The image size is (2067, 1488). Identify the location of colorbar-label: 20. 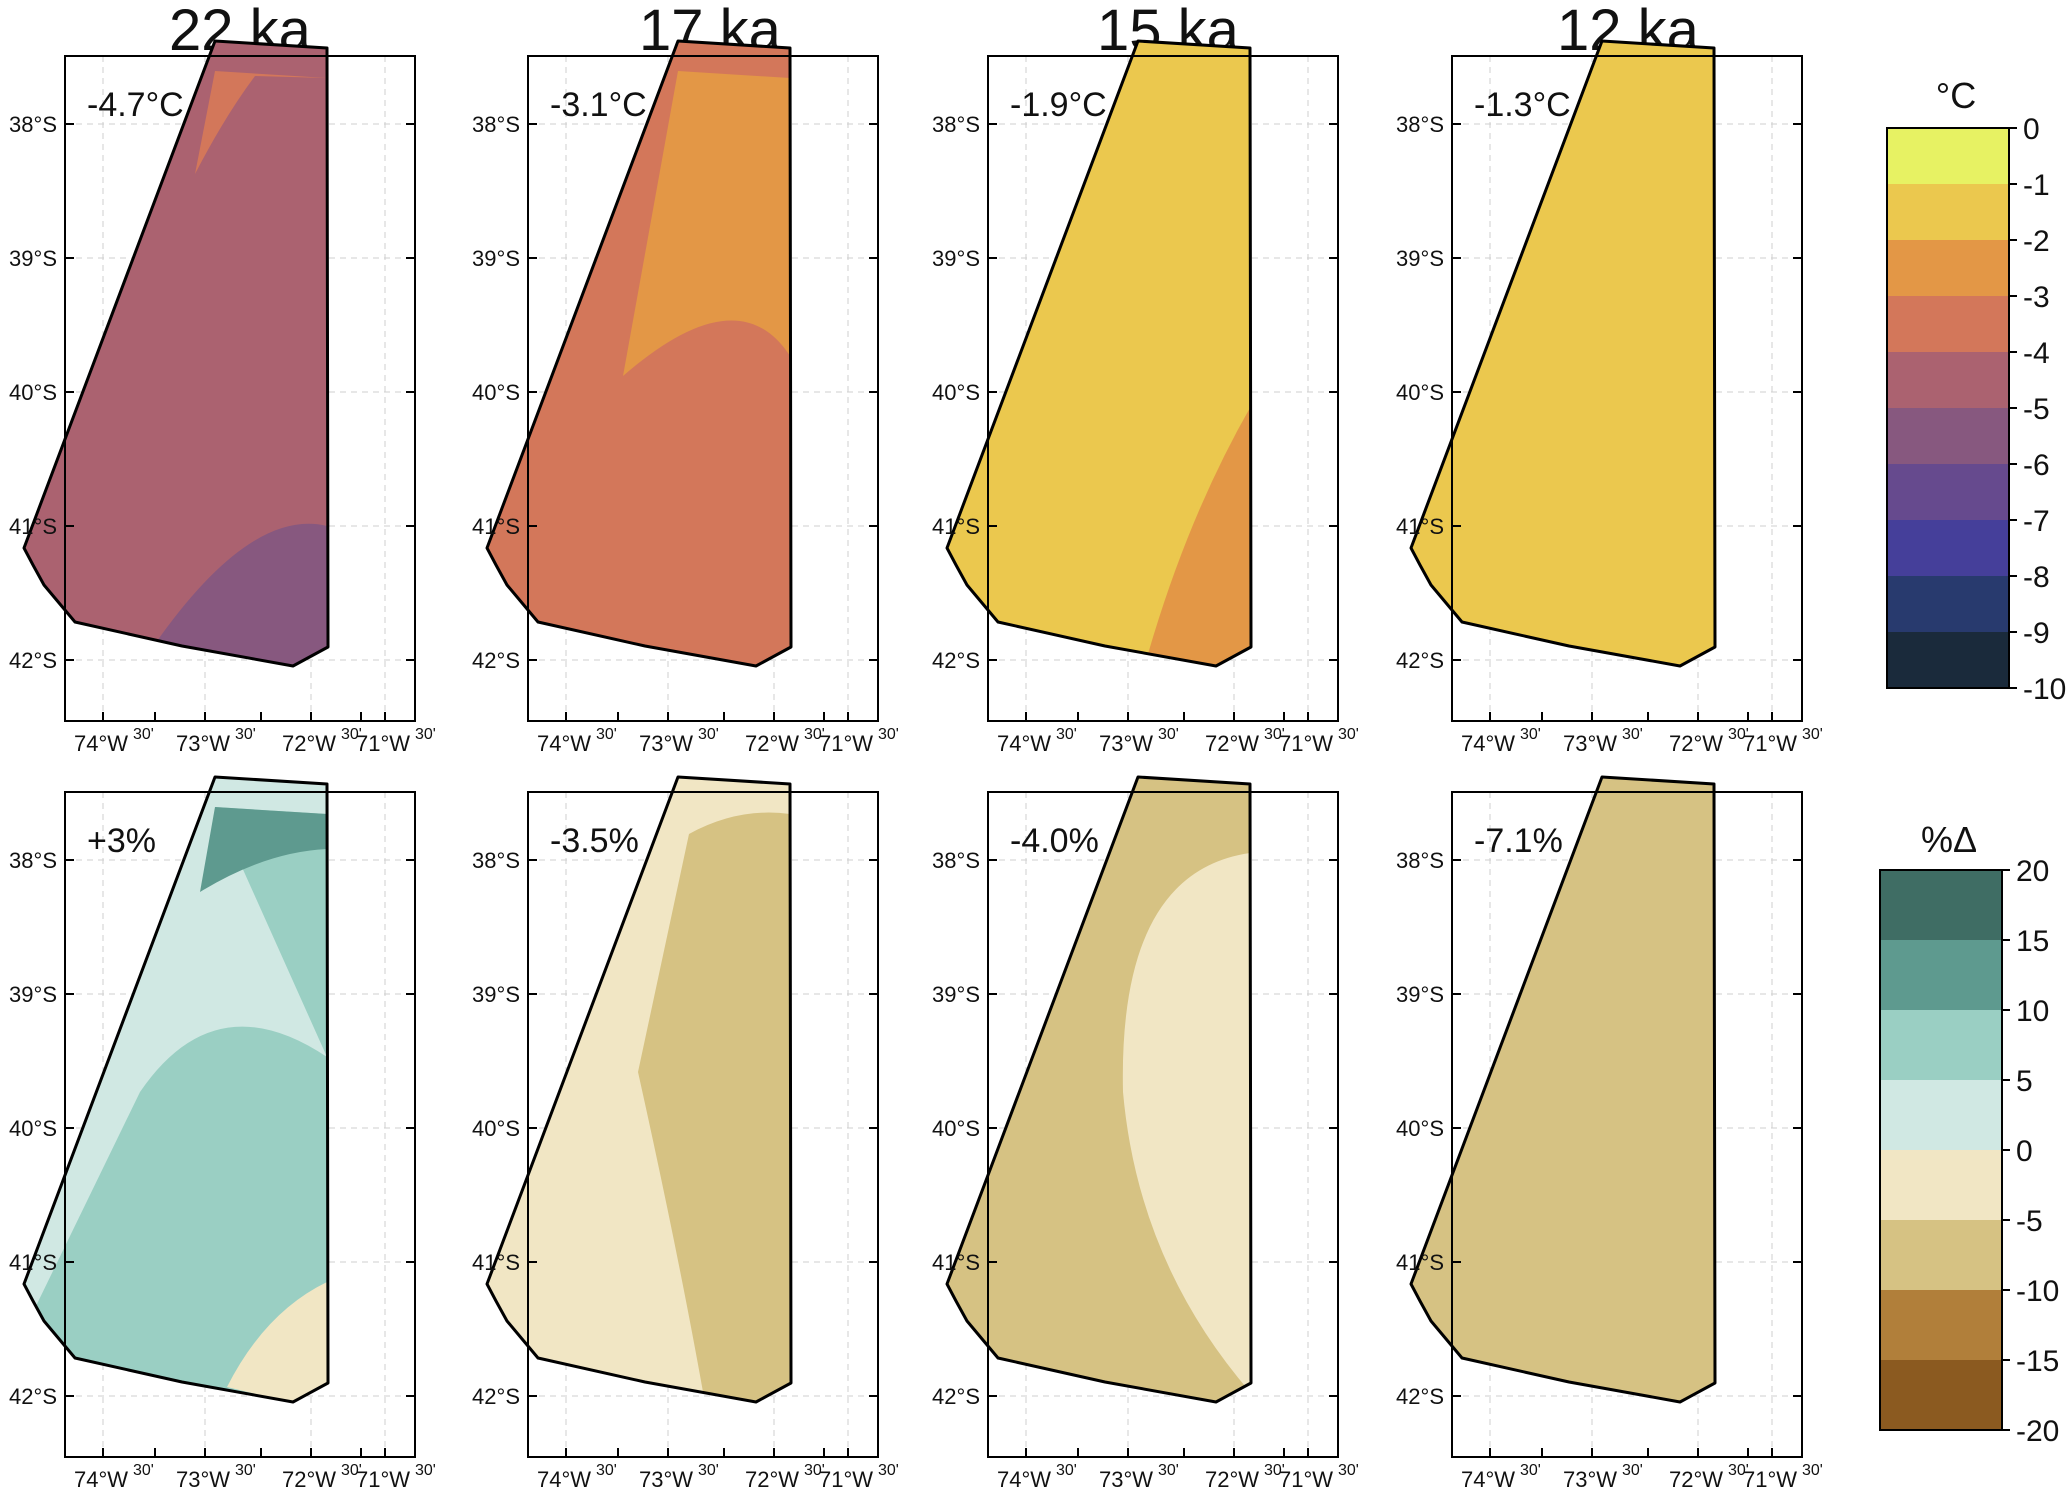
(2032, 871).